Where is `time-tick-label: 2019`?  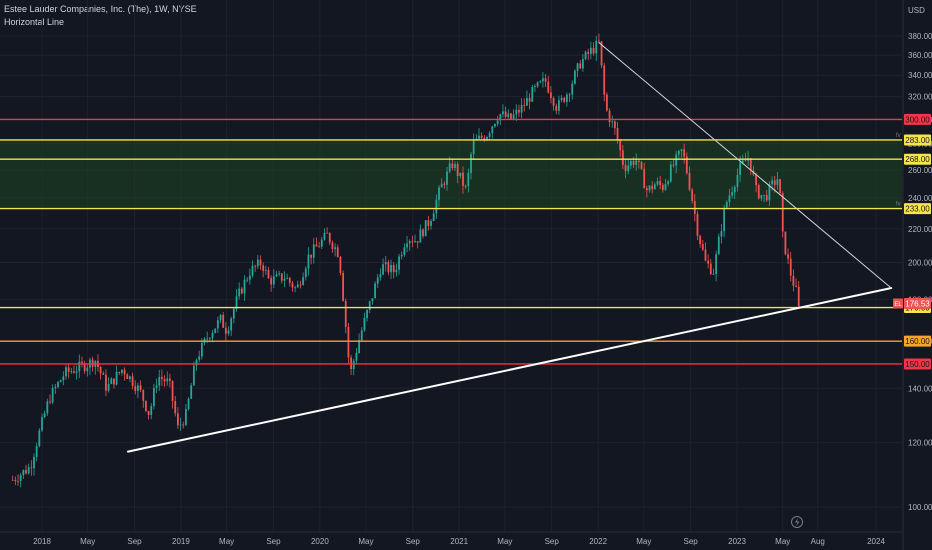
time-tick-label: 2019 is located at coordinates (181, 541).